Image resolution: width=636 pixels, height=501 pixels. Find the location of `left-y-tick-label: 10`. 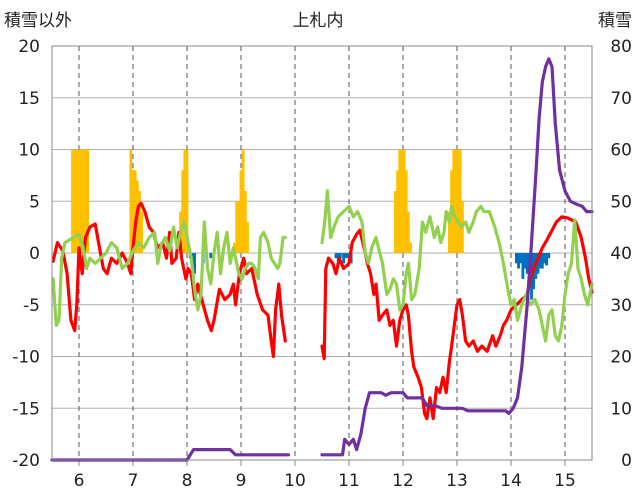

left-y-tick-label: 10 is located at coordinates (29, 151).